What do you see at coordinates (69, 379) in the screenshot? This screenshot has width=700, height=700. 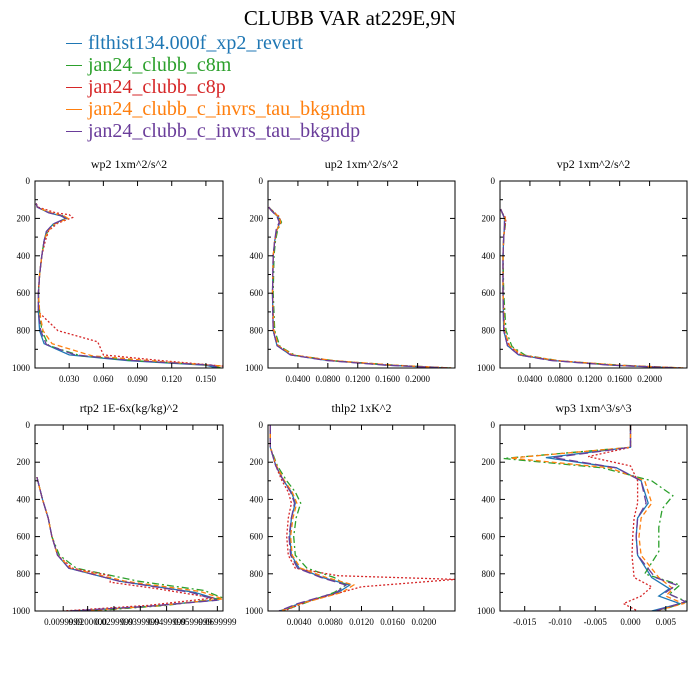 I see `x-tick-label: 0.030` at bounding box center [69, 379].